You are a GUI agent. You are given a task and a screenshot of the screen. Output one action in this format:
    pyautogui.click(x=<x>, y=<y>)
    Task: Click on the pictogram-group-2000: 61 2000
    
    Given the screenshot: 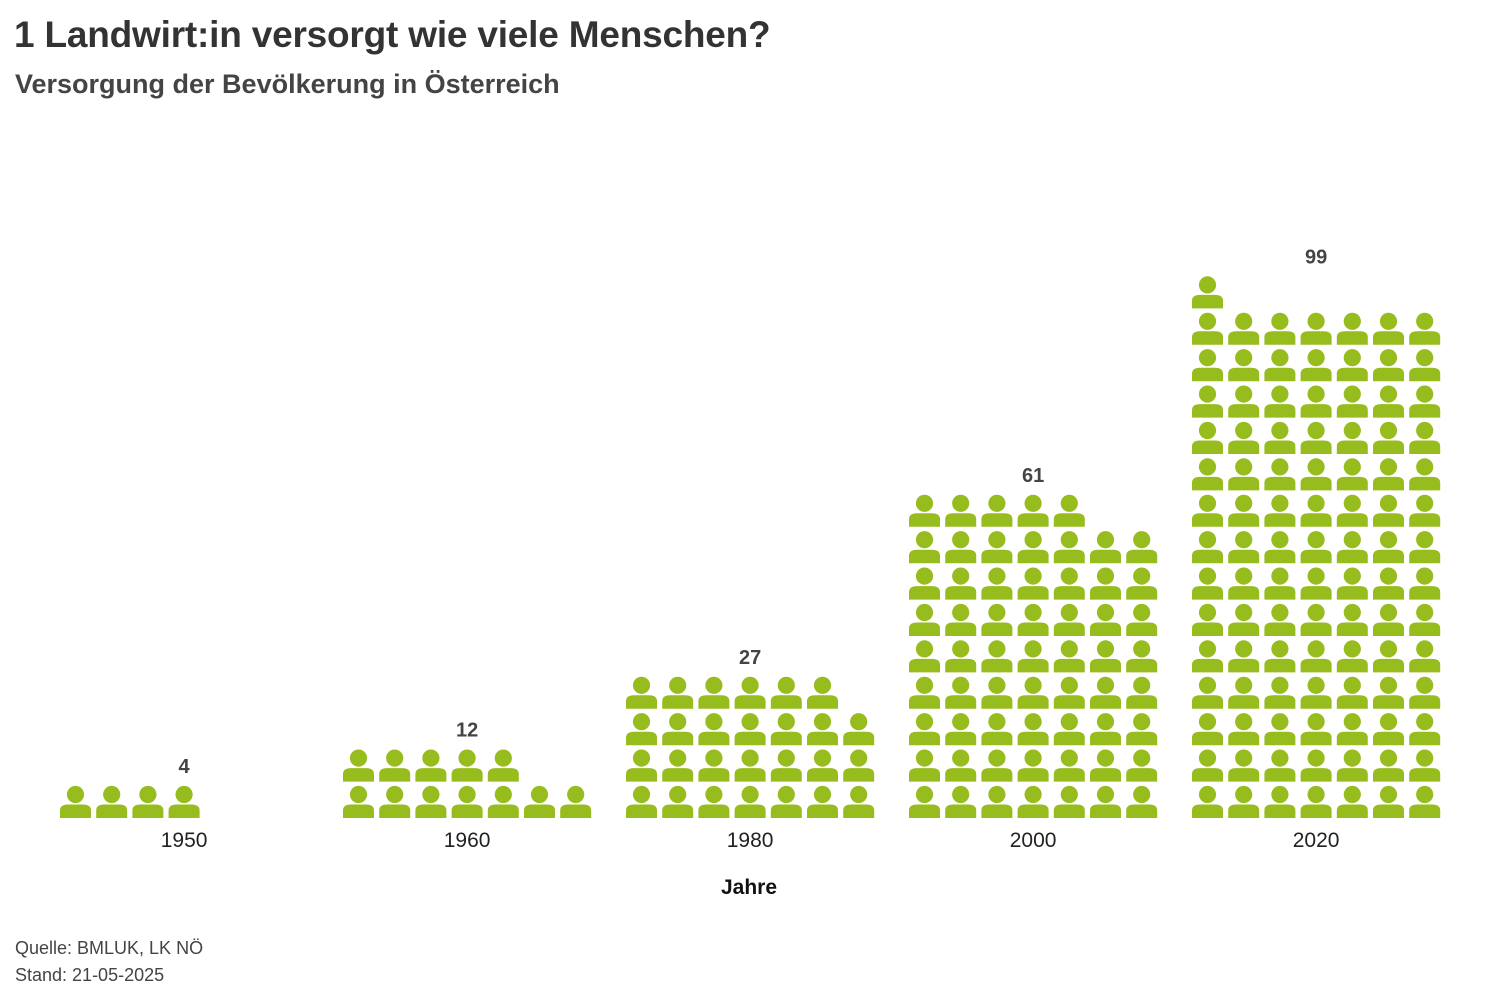 What is the action you would take?
    pyautogui.click(x=1033, y=658)
    